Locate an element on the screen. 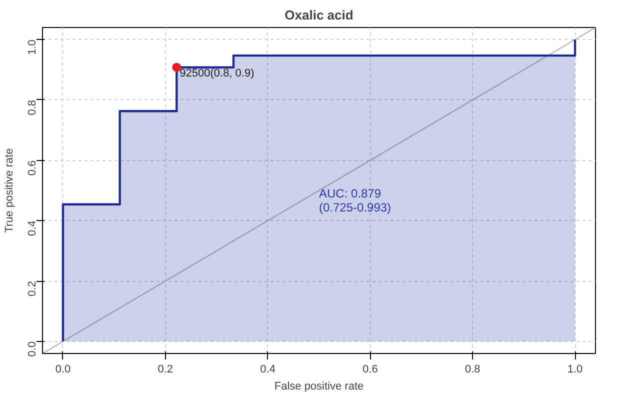 The image size is (625, 410). y-tick-label: 0.0 is located at coordinates (32, 349).